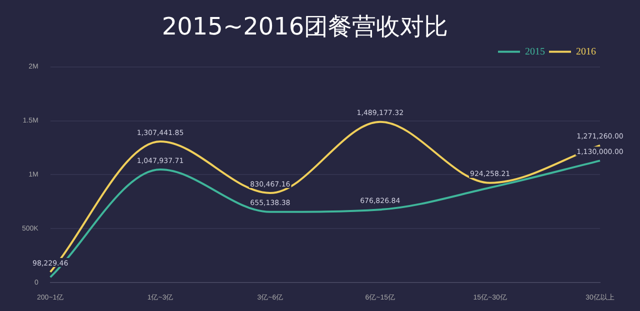 The height and width of the screenshot is (311, 640). What do you see at coordinates (305, 26) in the screenshot?
I see `chart-title: 2015~2016团餐营收对比` at bounding box center [305, 26].